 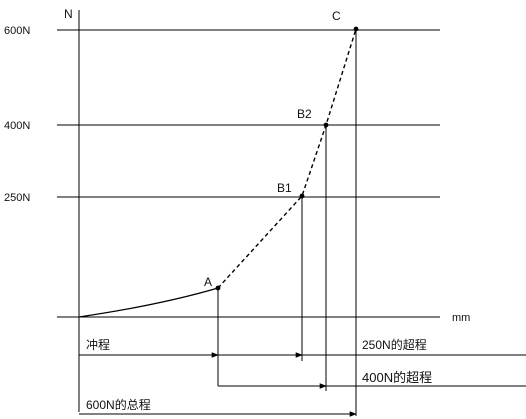 I want to click on level-label-400: 400N, so click(x=17, y=126).